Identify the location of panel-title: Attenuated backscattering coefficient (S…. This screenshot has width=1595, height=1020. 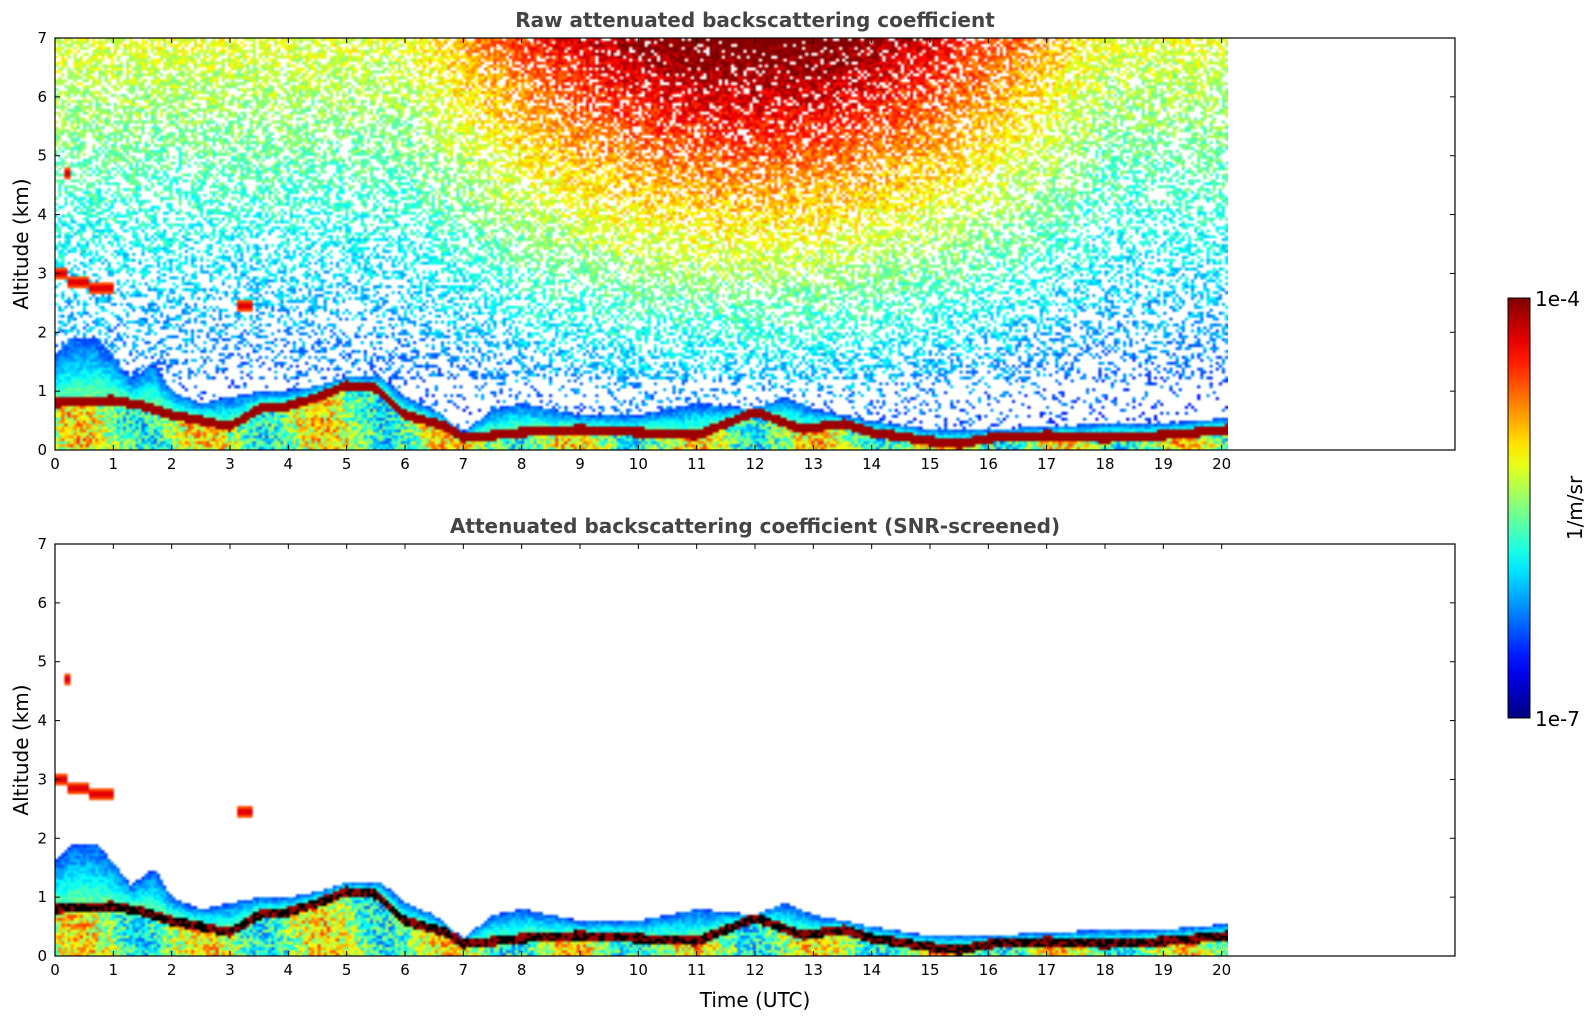
(755, 526).